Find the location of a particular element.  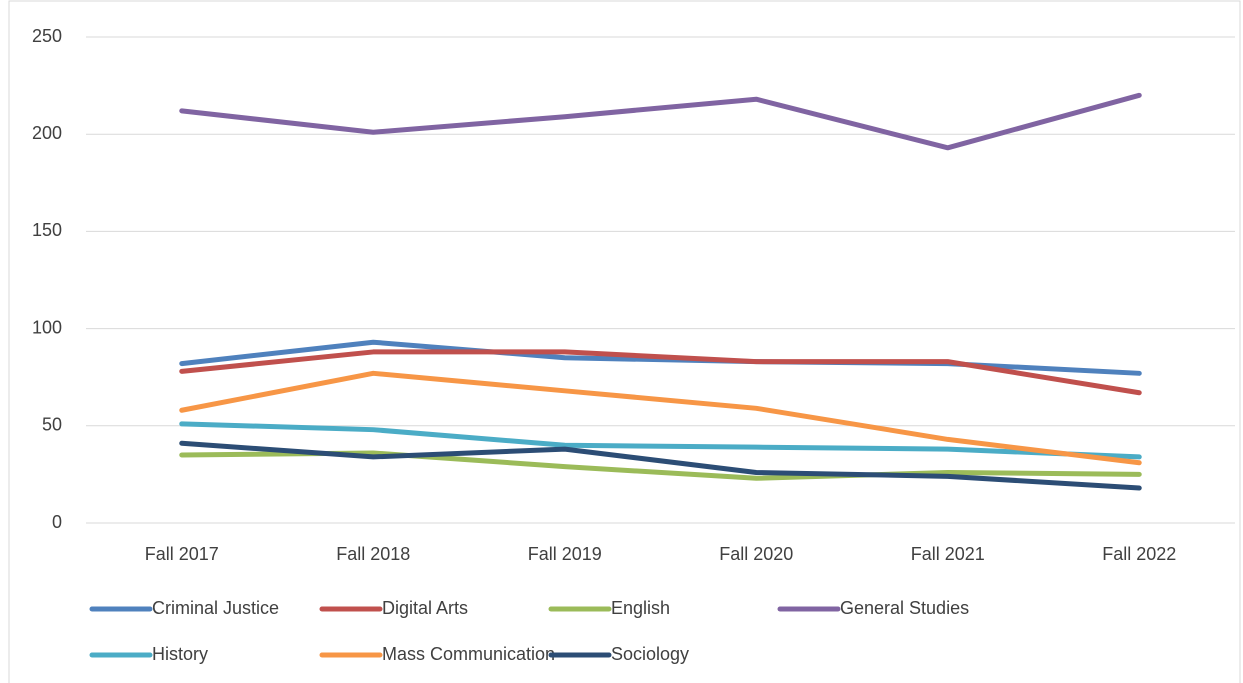

legend-label: General Studies is located at coordinates (904, 608).